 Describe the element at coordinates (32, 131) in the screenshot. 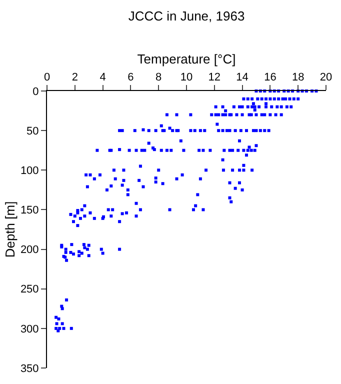

I see `y-tick-label: 50` at that location.